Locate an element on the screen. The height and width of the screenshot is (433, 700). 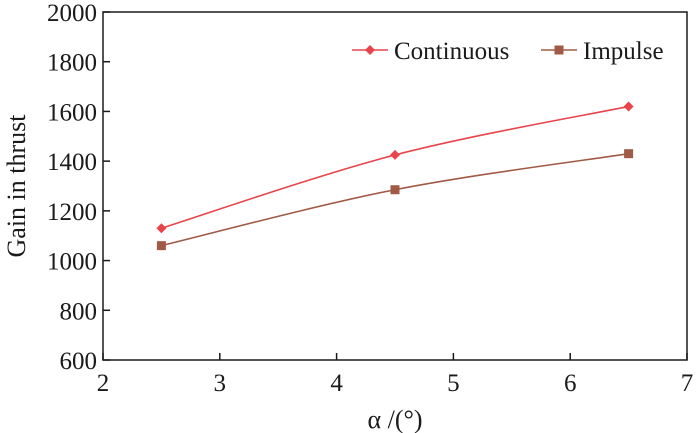
legend-continuous-label: Continuous is located at coordinates (451, 51).